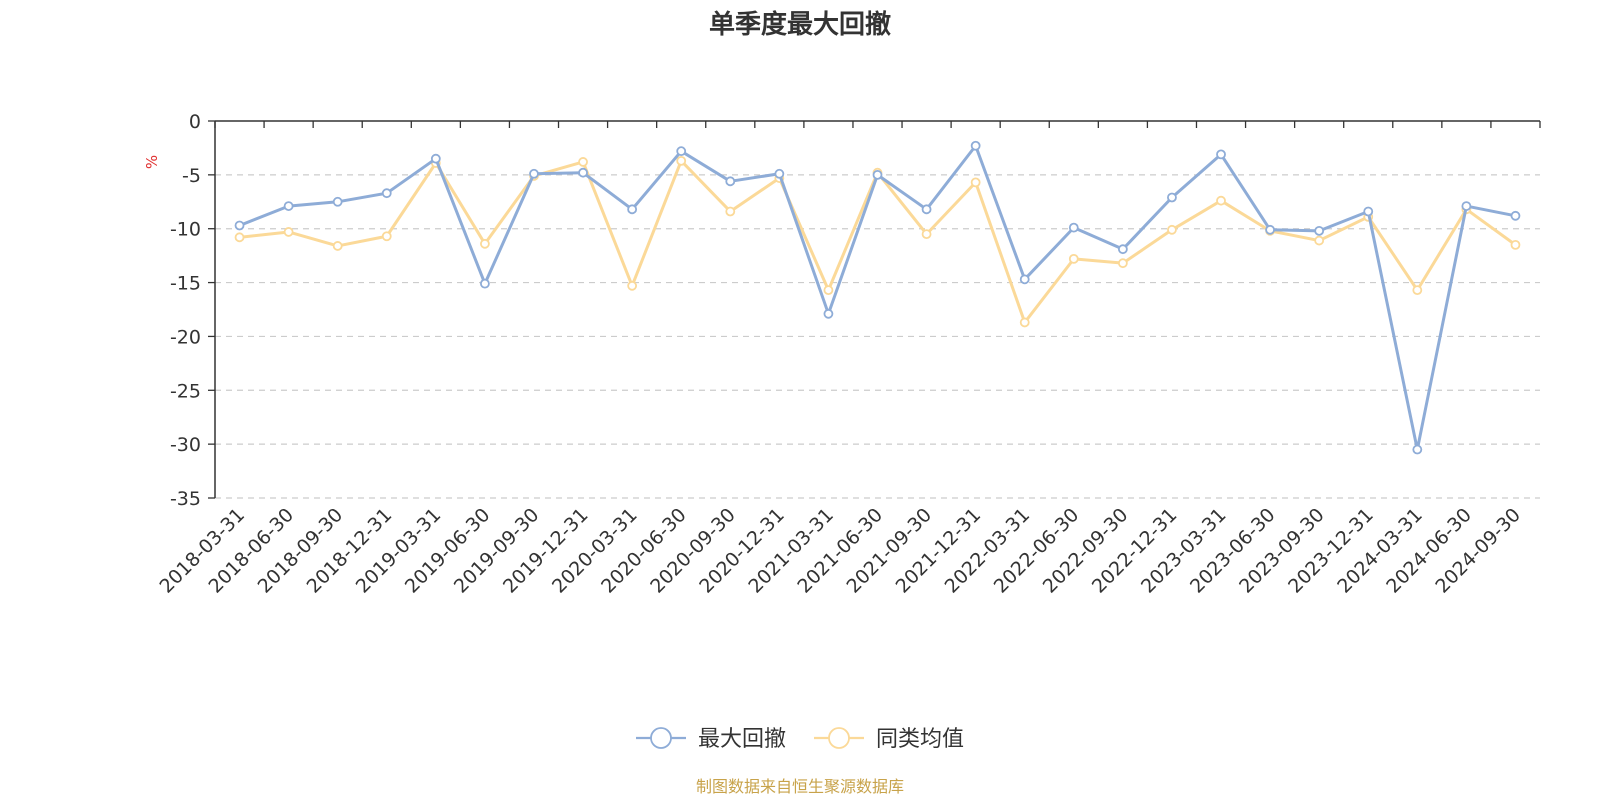  What do you see at coordinates (185, 337) in the screenshot?
I see `y-tick-label: -20` at bounding box center [185, 337].